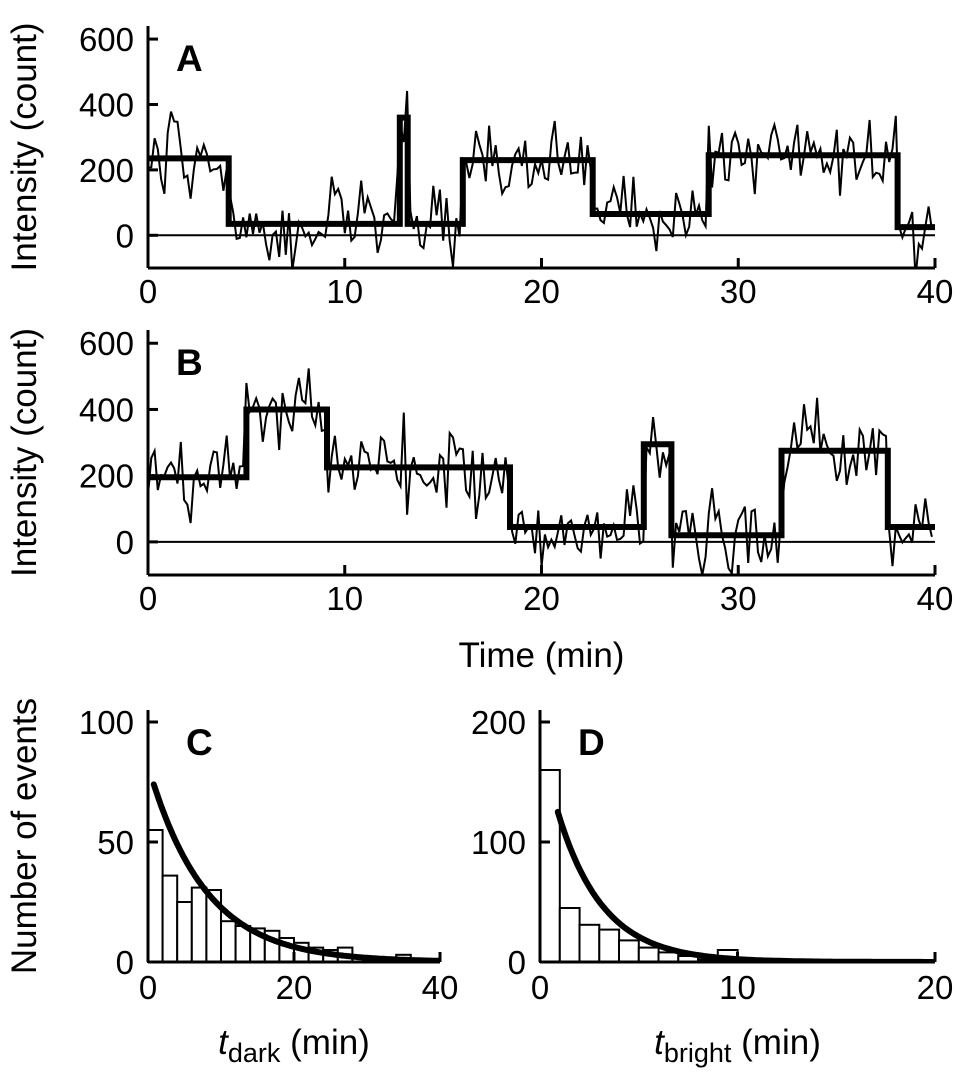 The image size is (969, 1087). What do you see at coordinates (189, 362) in the screenshot?
I see `panel-letter-b: B` at bounding box center [189, 362].